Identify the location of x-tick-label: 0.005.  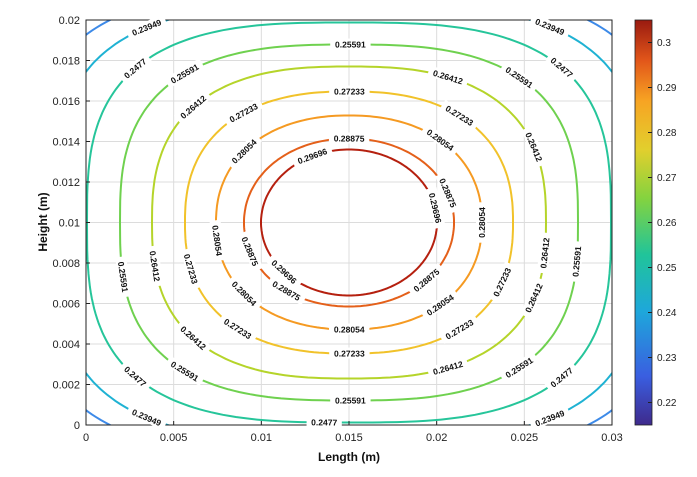
(174, 438).